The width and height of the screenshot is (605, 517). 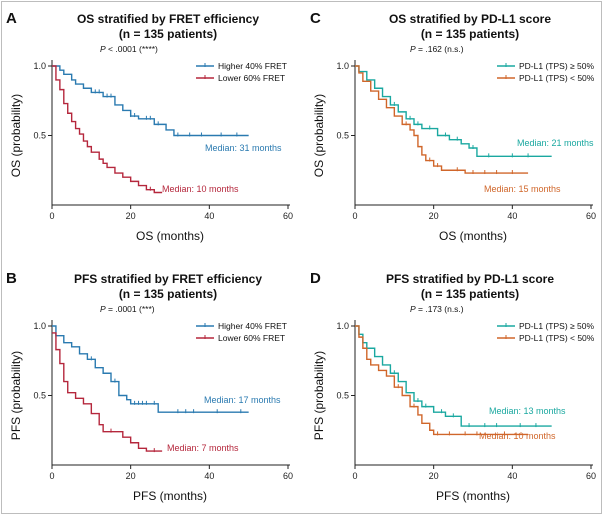 I want to click on median-label: Median: 7 months, so click(x=203, y=448).